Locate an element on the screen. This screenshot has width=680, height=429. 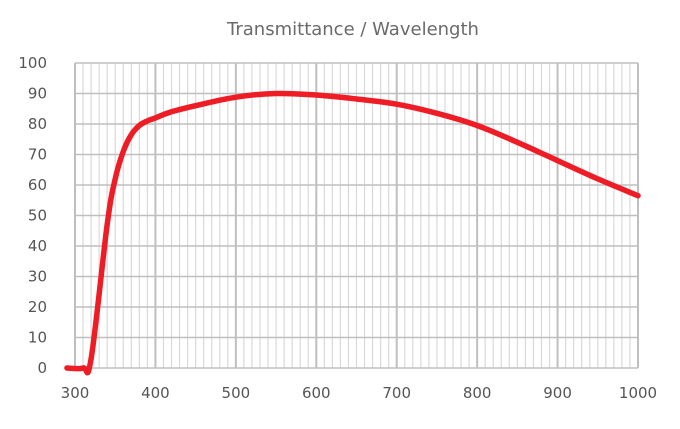
y-tick-label: 0 is located at coordinates (42, 368).